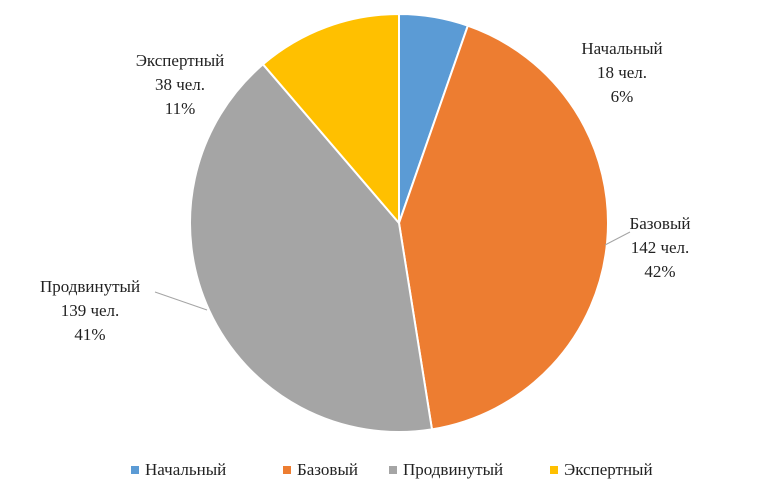 This screenshot has width=760, height=491. Describe the element at coordinates (90, 286) in the screenshot. I see `slice-category-label: Продвинутый` at that location.